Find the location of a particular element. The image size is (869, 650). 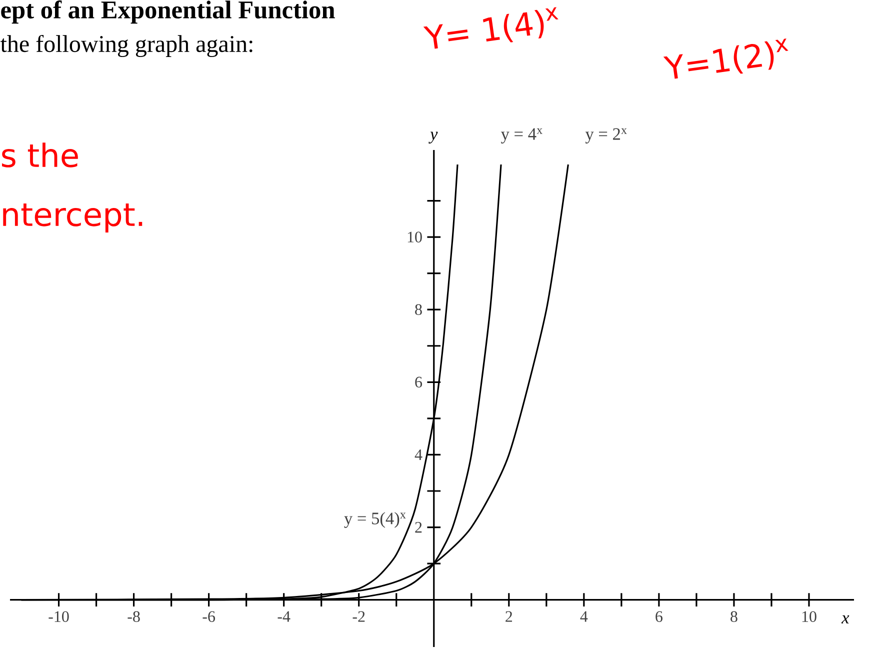

x-tick-label: -8 is located at coordinates (134, 616).